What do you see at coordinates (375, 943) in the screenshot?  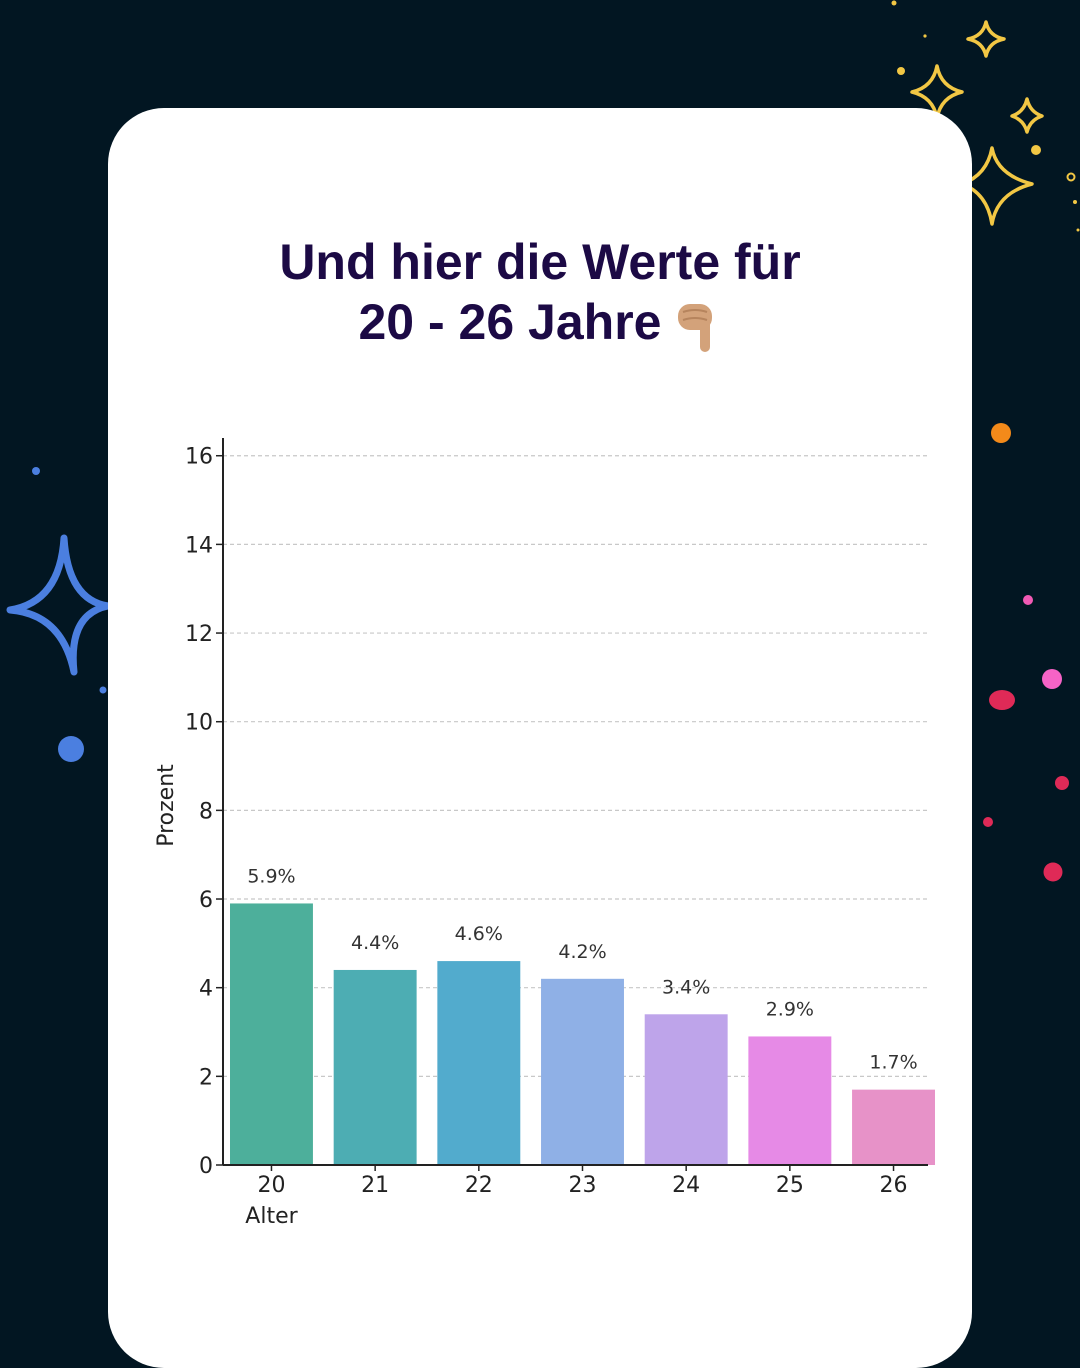 I see `bar-value-label: 4.4%` at bounding box center [375, 943].